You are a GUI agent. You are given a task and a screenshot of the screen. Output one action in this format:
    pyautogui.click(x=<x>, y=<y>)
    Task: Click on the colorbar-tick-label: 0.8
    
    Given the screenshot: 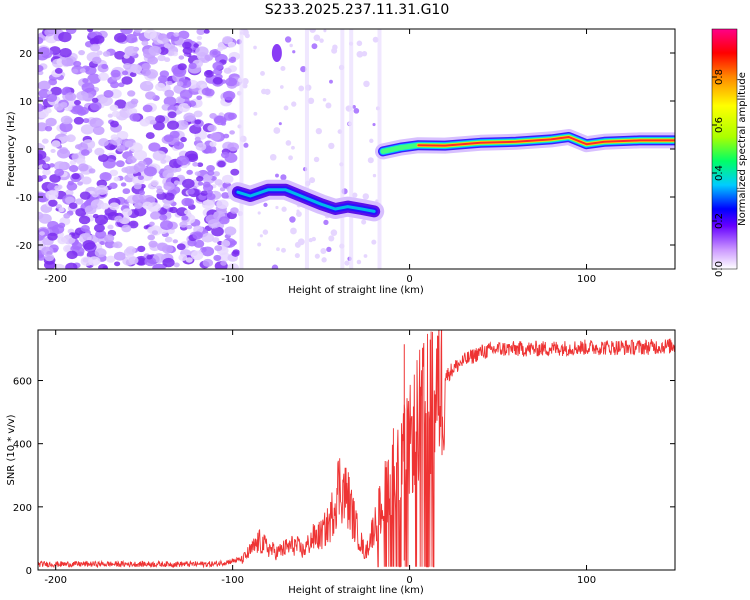 What is the action you would take?
    pyautogui.click(x=719, y=77)
    